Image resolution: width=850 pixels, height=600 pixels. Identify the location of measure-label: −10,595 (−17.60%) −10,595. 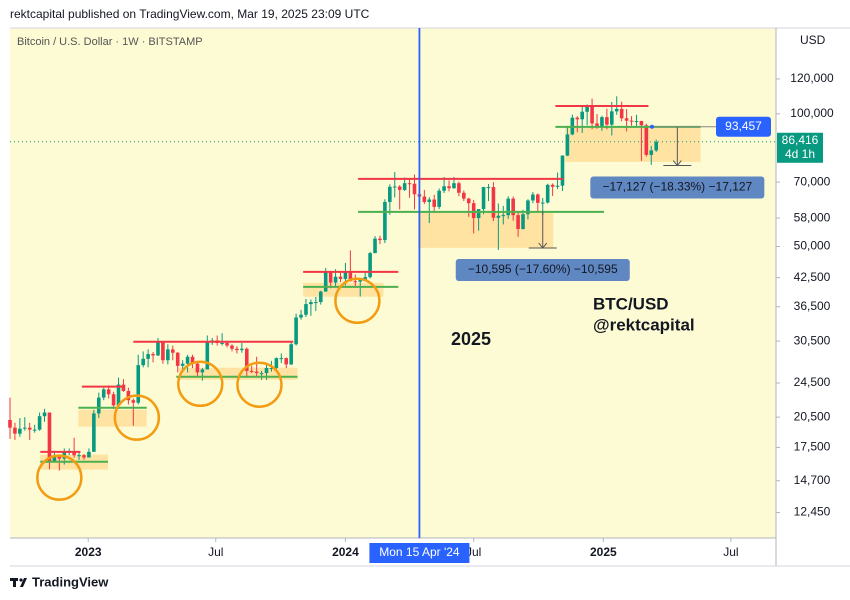
(543, 269).